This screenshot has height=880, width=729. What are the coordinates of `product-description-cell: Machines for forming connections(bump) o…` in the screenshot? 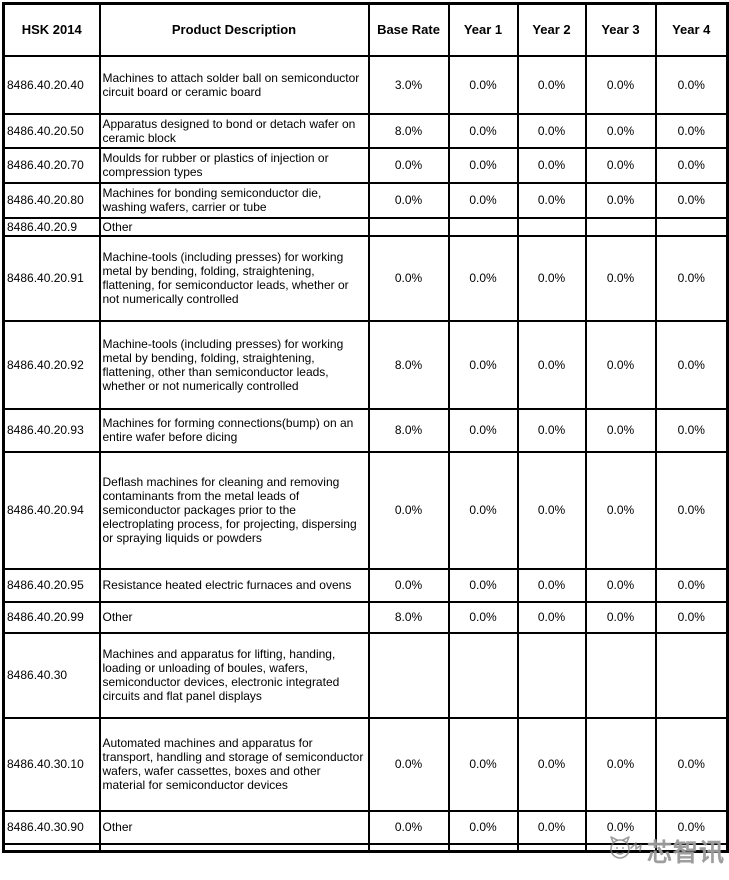 It's located at (234, 430).